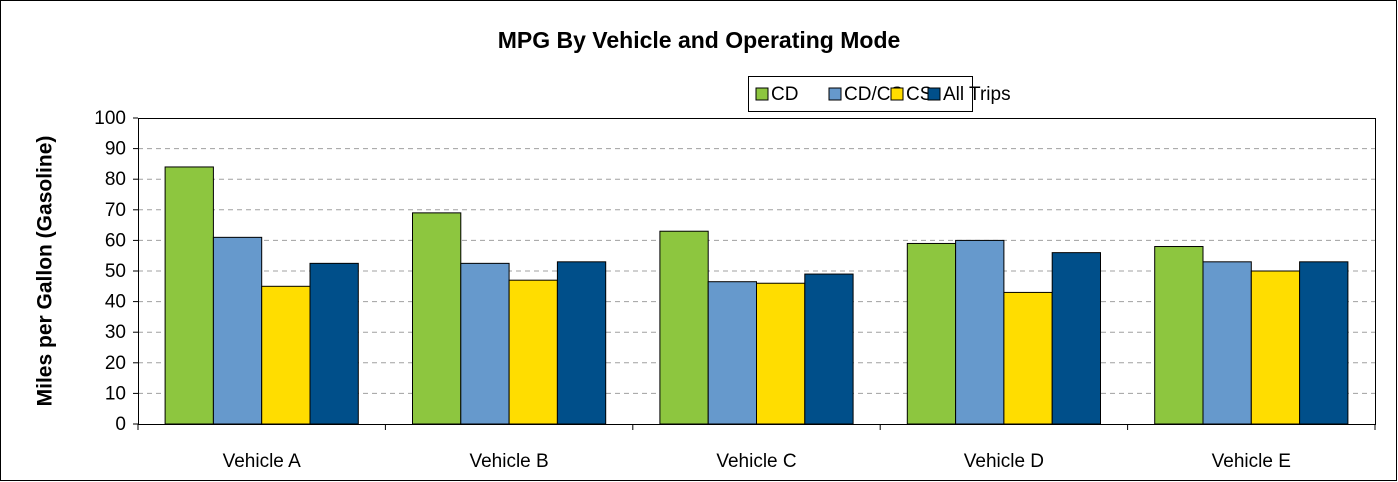 This screenshot has width=1398, height=482. What do you see at coordinates (115, 179) in the screenshot?
I see `y-tick-label: 80` at bounding box center [115, 179].